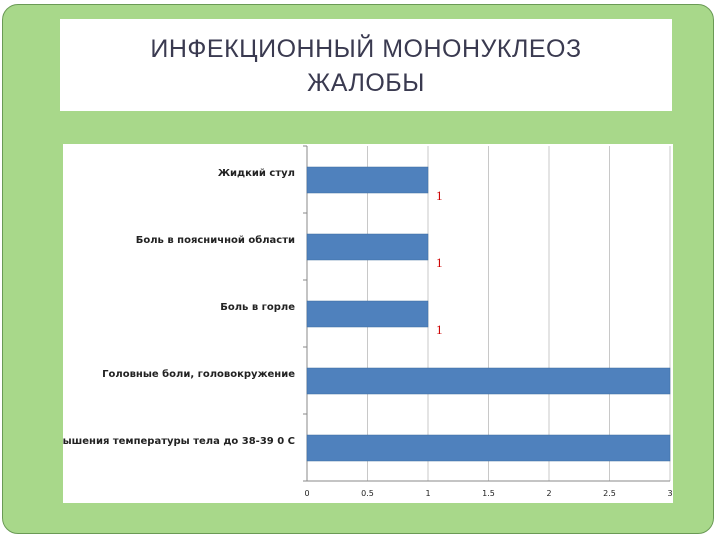 This screenshot has width=720, height=540. Describe the element at coordinates (609, 493) in the screenshot. I see `x-tick-label: 2.5` at that location.